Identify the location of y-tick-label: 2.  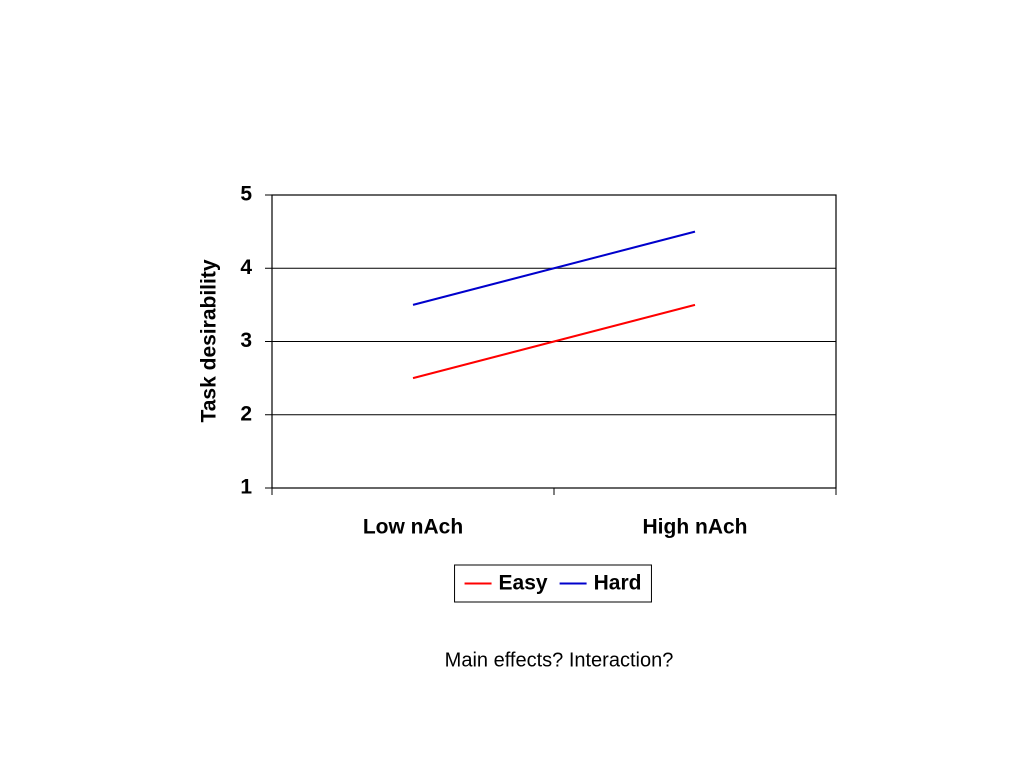
(246, 413).